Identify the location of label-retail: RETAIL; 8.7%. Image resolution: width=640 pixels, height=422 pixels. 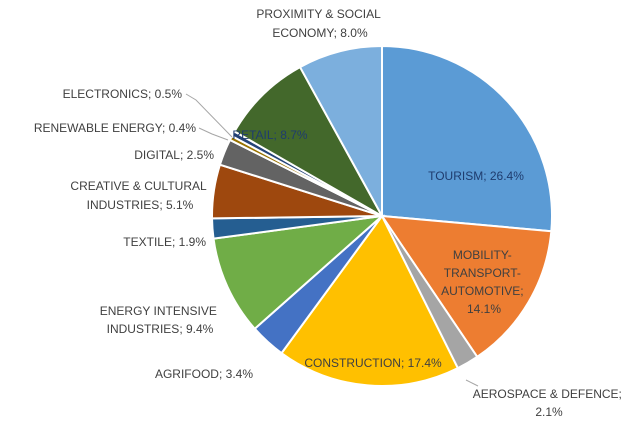
(269, 135).